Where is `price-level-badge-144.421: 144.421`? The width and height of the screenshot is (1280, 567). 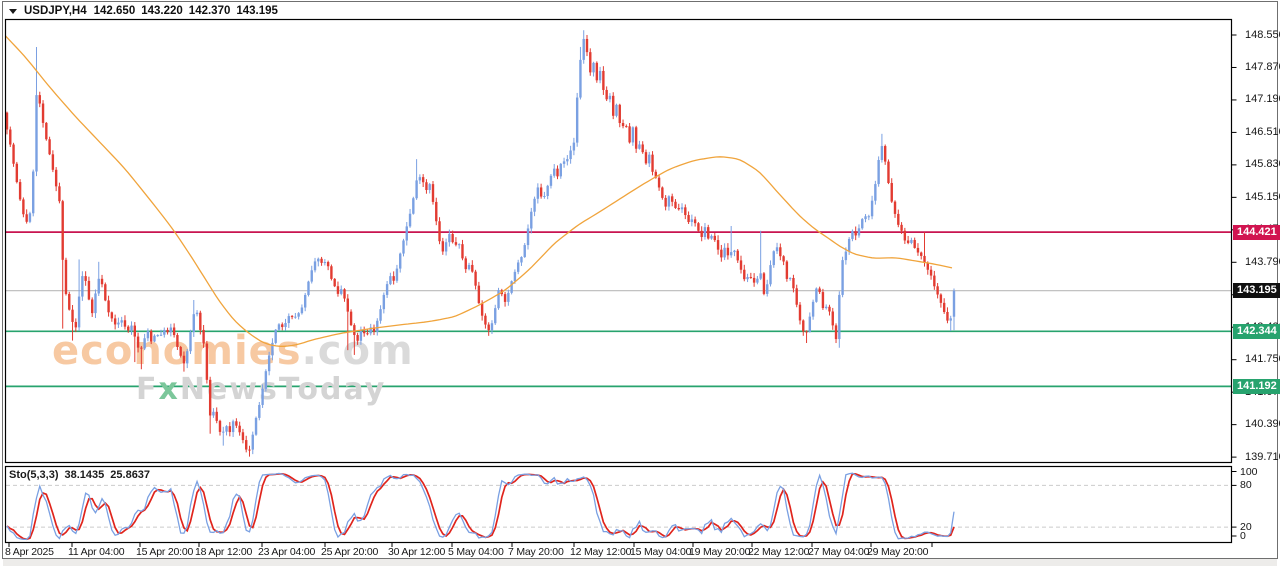 price-level-badge-144.421: 144.421 is located at coordinates (1256, 232).